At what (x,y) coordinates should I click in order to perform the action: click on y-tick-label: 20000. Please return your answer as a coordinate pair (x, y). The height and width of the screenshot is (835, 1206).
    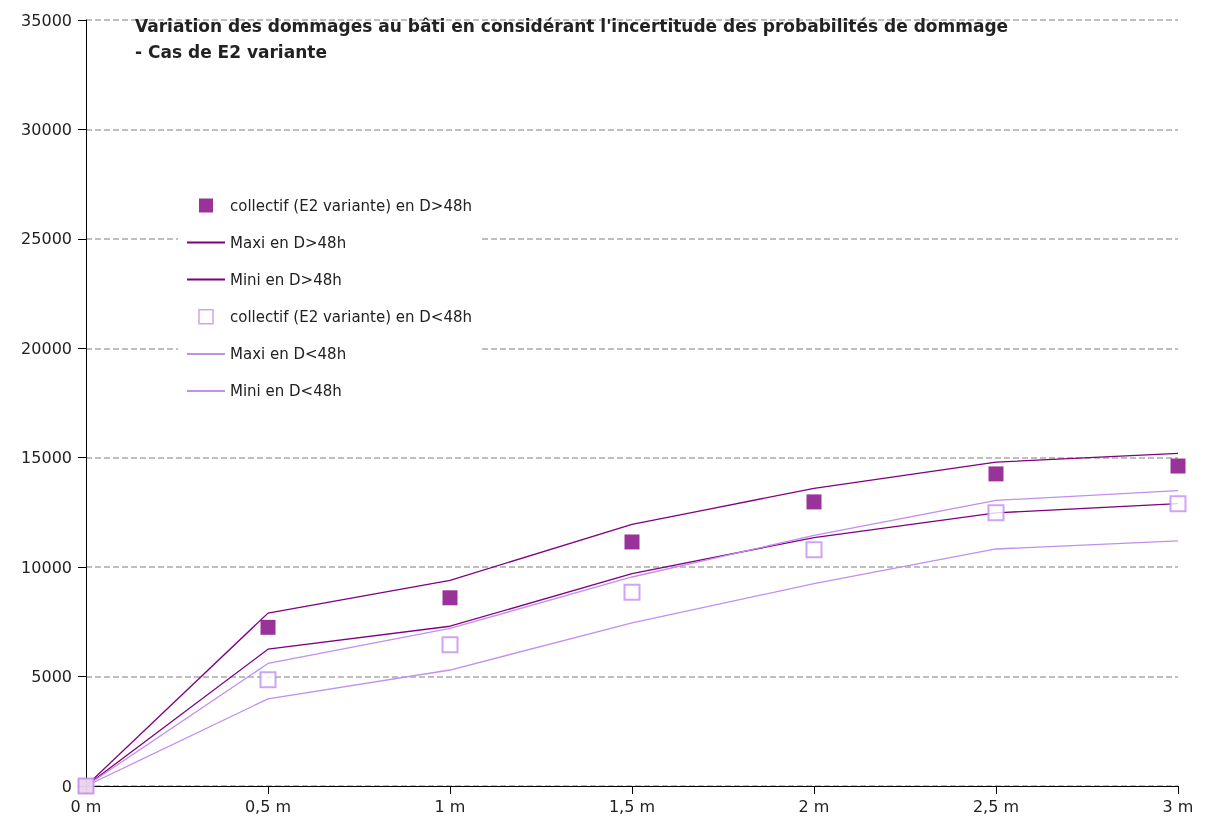
    Looking at the image, I should click on (46, 348).